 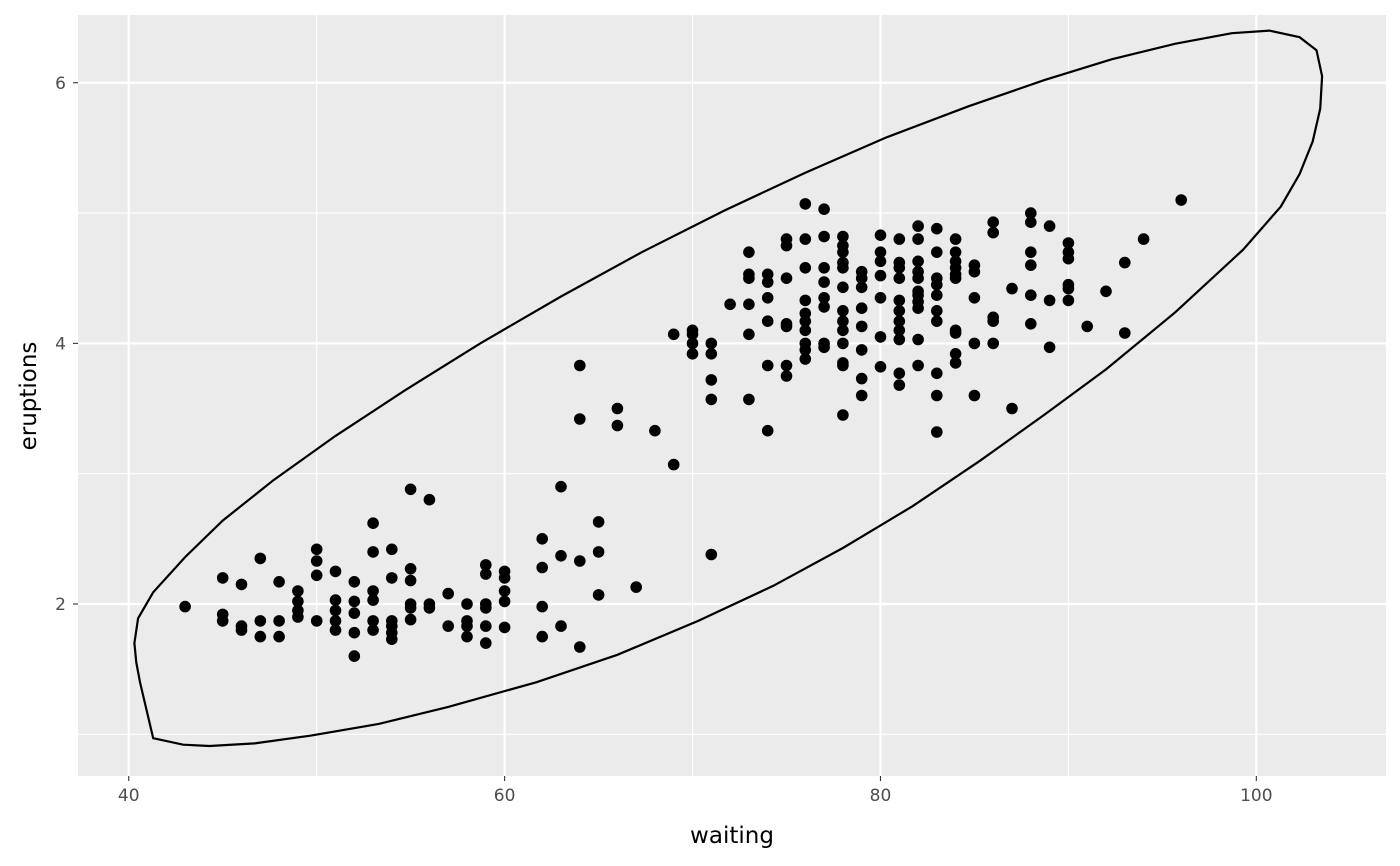 I want to click on x-axis-ticks: 40 60 80 100, so click(x=695, y=791).